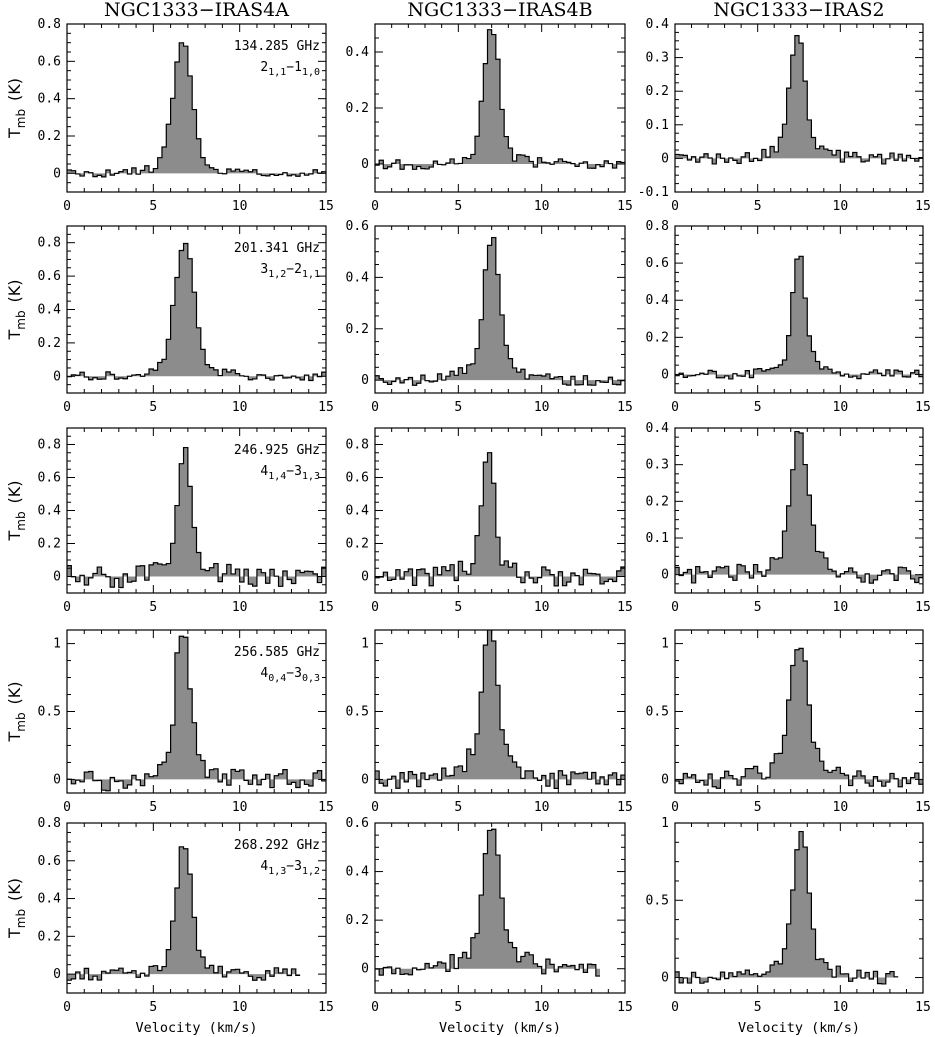  Describe the element at coordinates (277, 652) in the screenshot. I see `frequency-label: 256.585 GHz` at that location.